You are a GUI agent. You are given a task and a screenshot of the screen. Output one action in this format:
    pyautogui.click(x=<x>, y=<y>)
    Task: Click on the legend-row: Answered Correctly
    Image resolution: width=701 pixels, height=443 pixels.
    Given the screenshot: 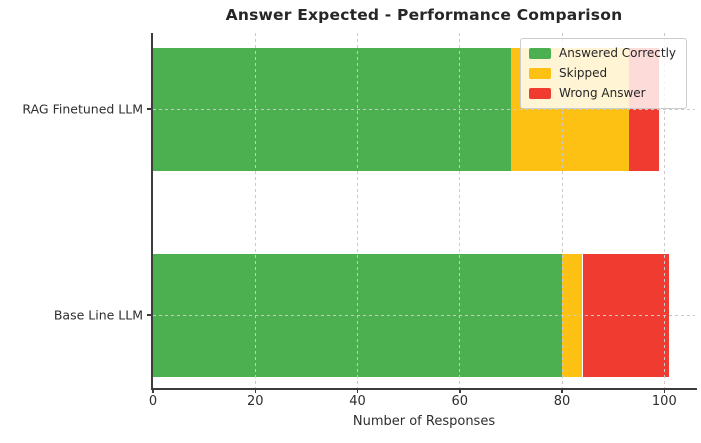 What is the action you would take?
    pyautogui.click(x=602, y=53)
    